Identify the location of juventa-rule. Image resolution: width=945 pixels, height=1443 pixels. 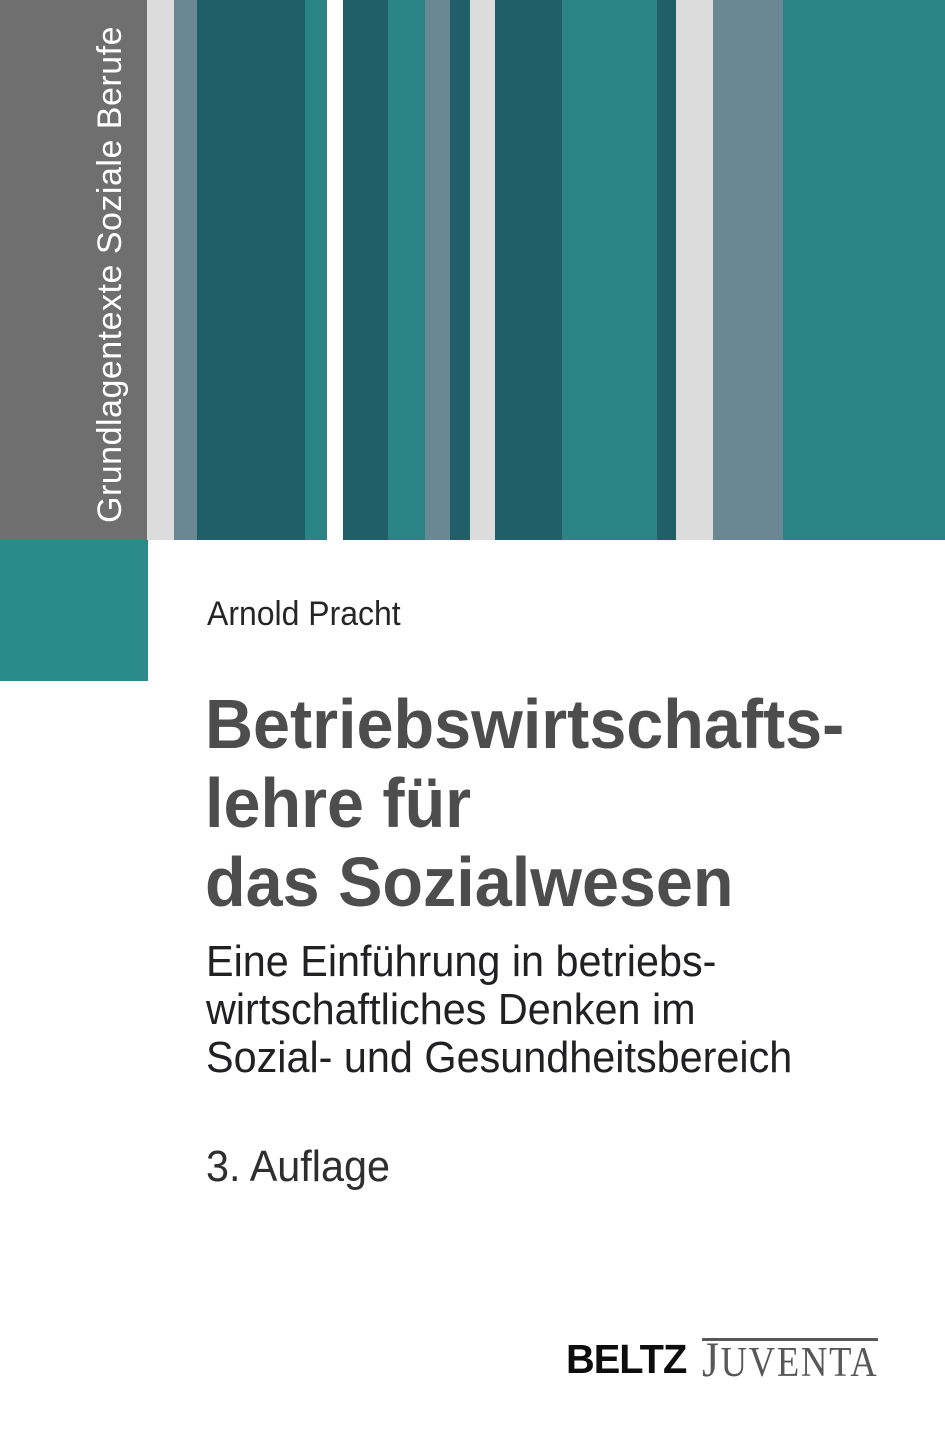
(790, 1339).